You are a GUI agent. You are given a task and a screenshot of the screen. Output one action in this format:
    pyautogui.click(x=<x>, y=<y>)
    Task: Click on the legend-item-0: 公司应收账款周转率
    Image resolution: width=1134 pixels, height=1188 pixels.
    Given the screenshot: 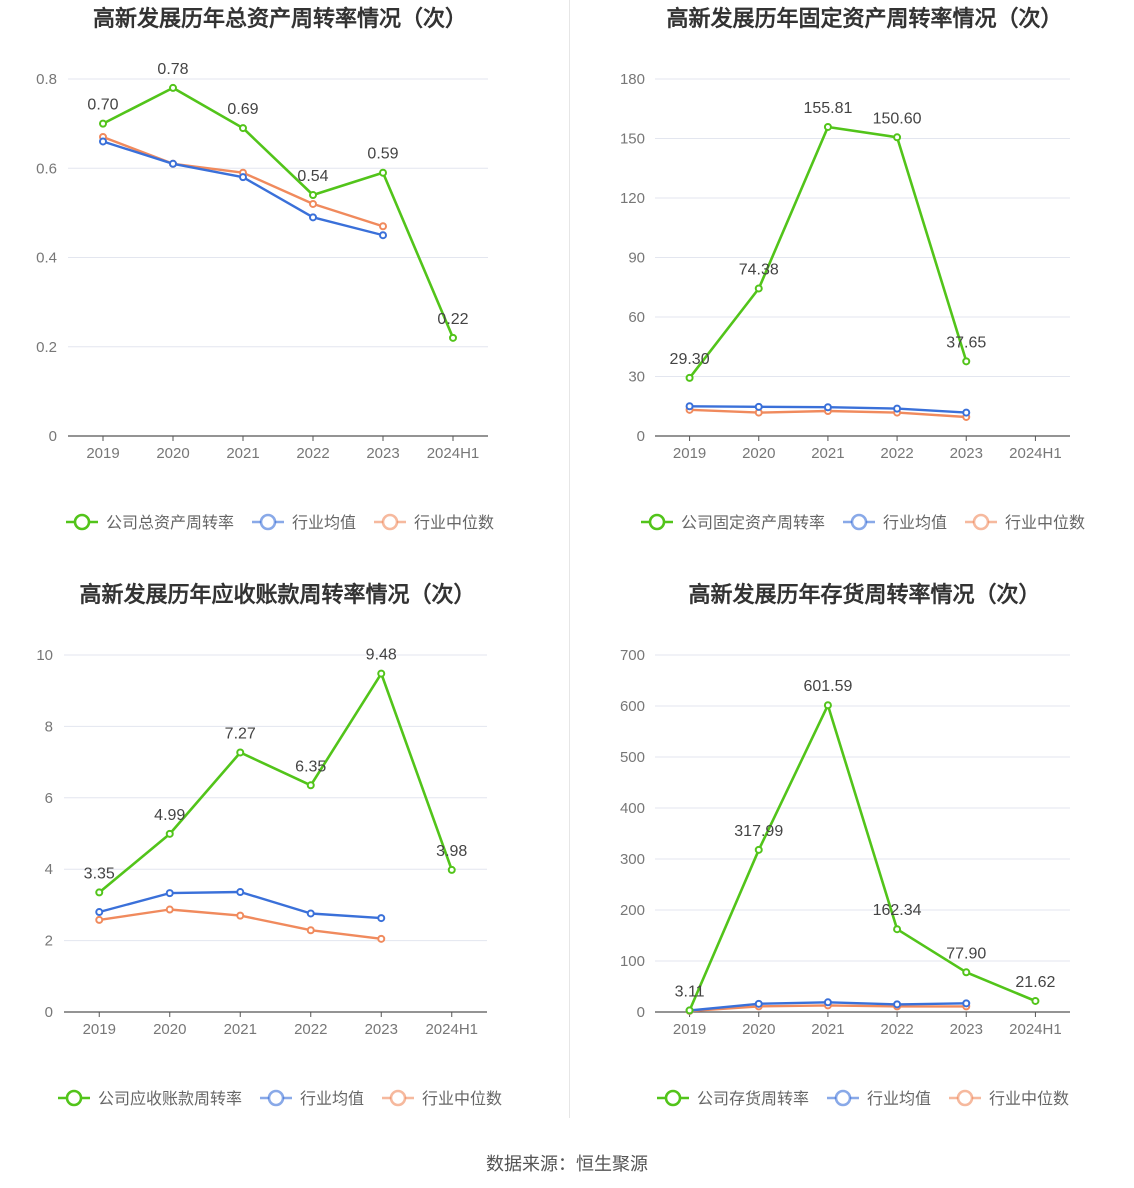 What is the action you would take?
    pyautogui.click(x=150, y=1098)
    